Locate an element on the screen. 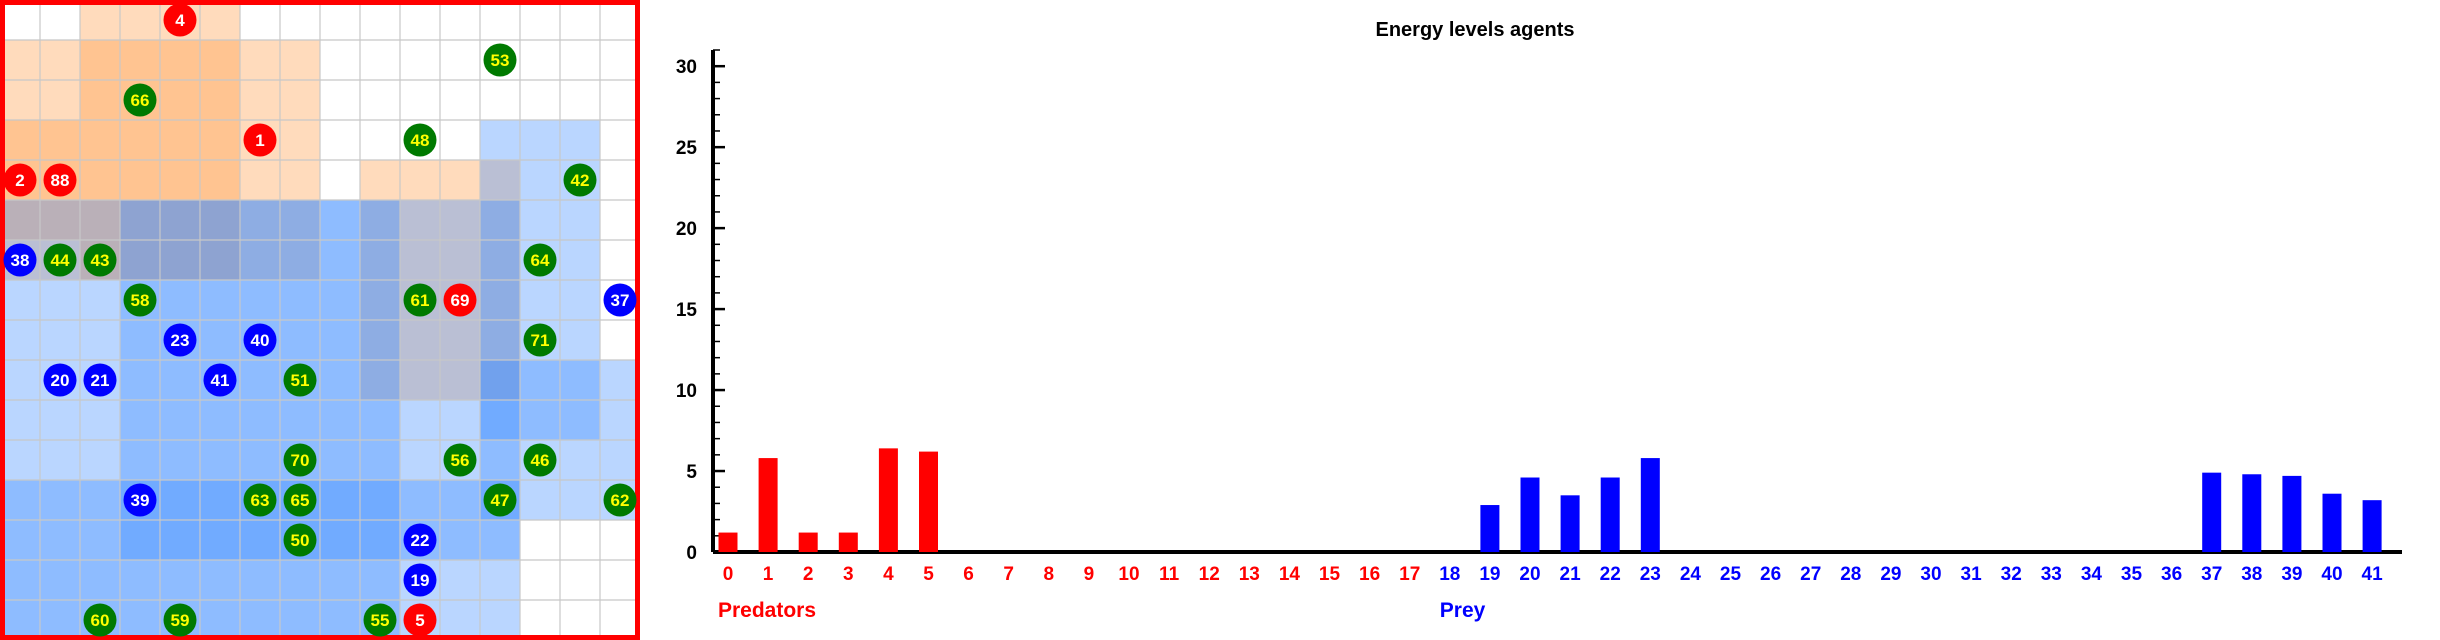 Image resolution: width=2440 pixels, height=640 pixels. x-tick-label: 40 is located at coordinates (2331, 574).